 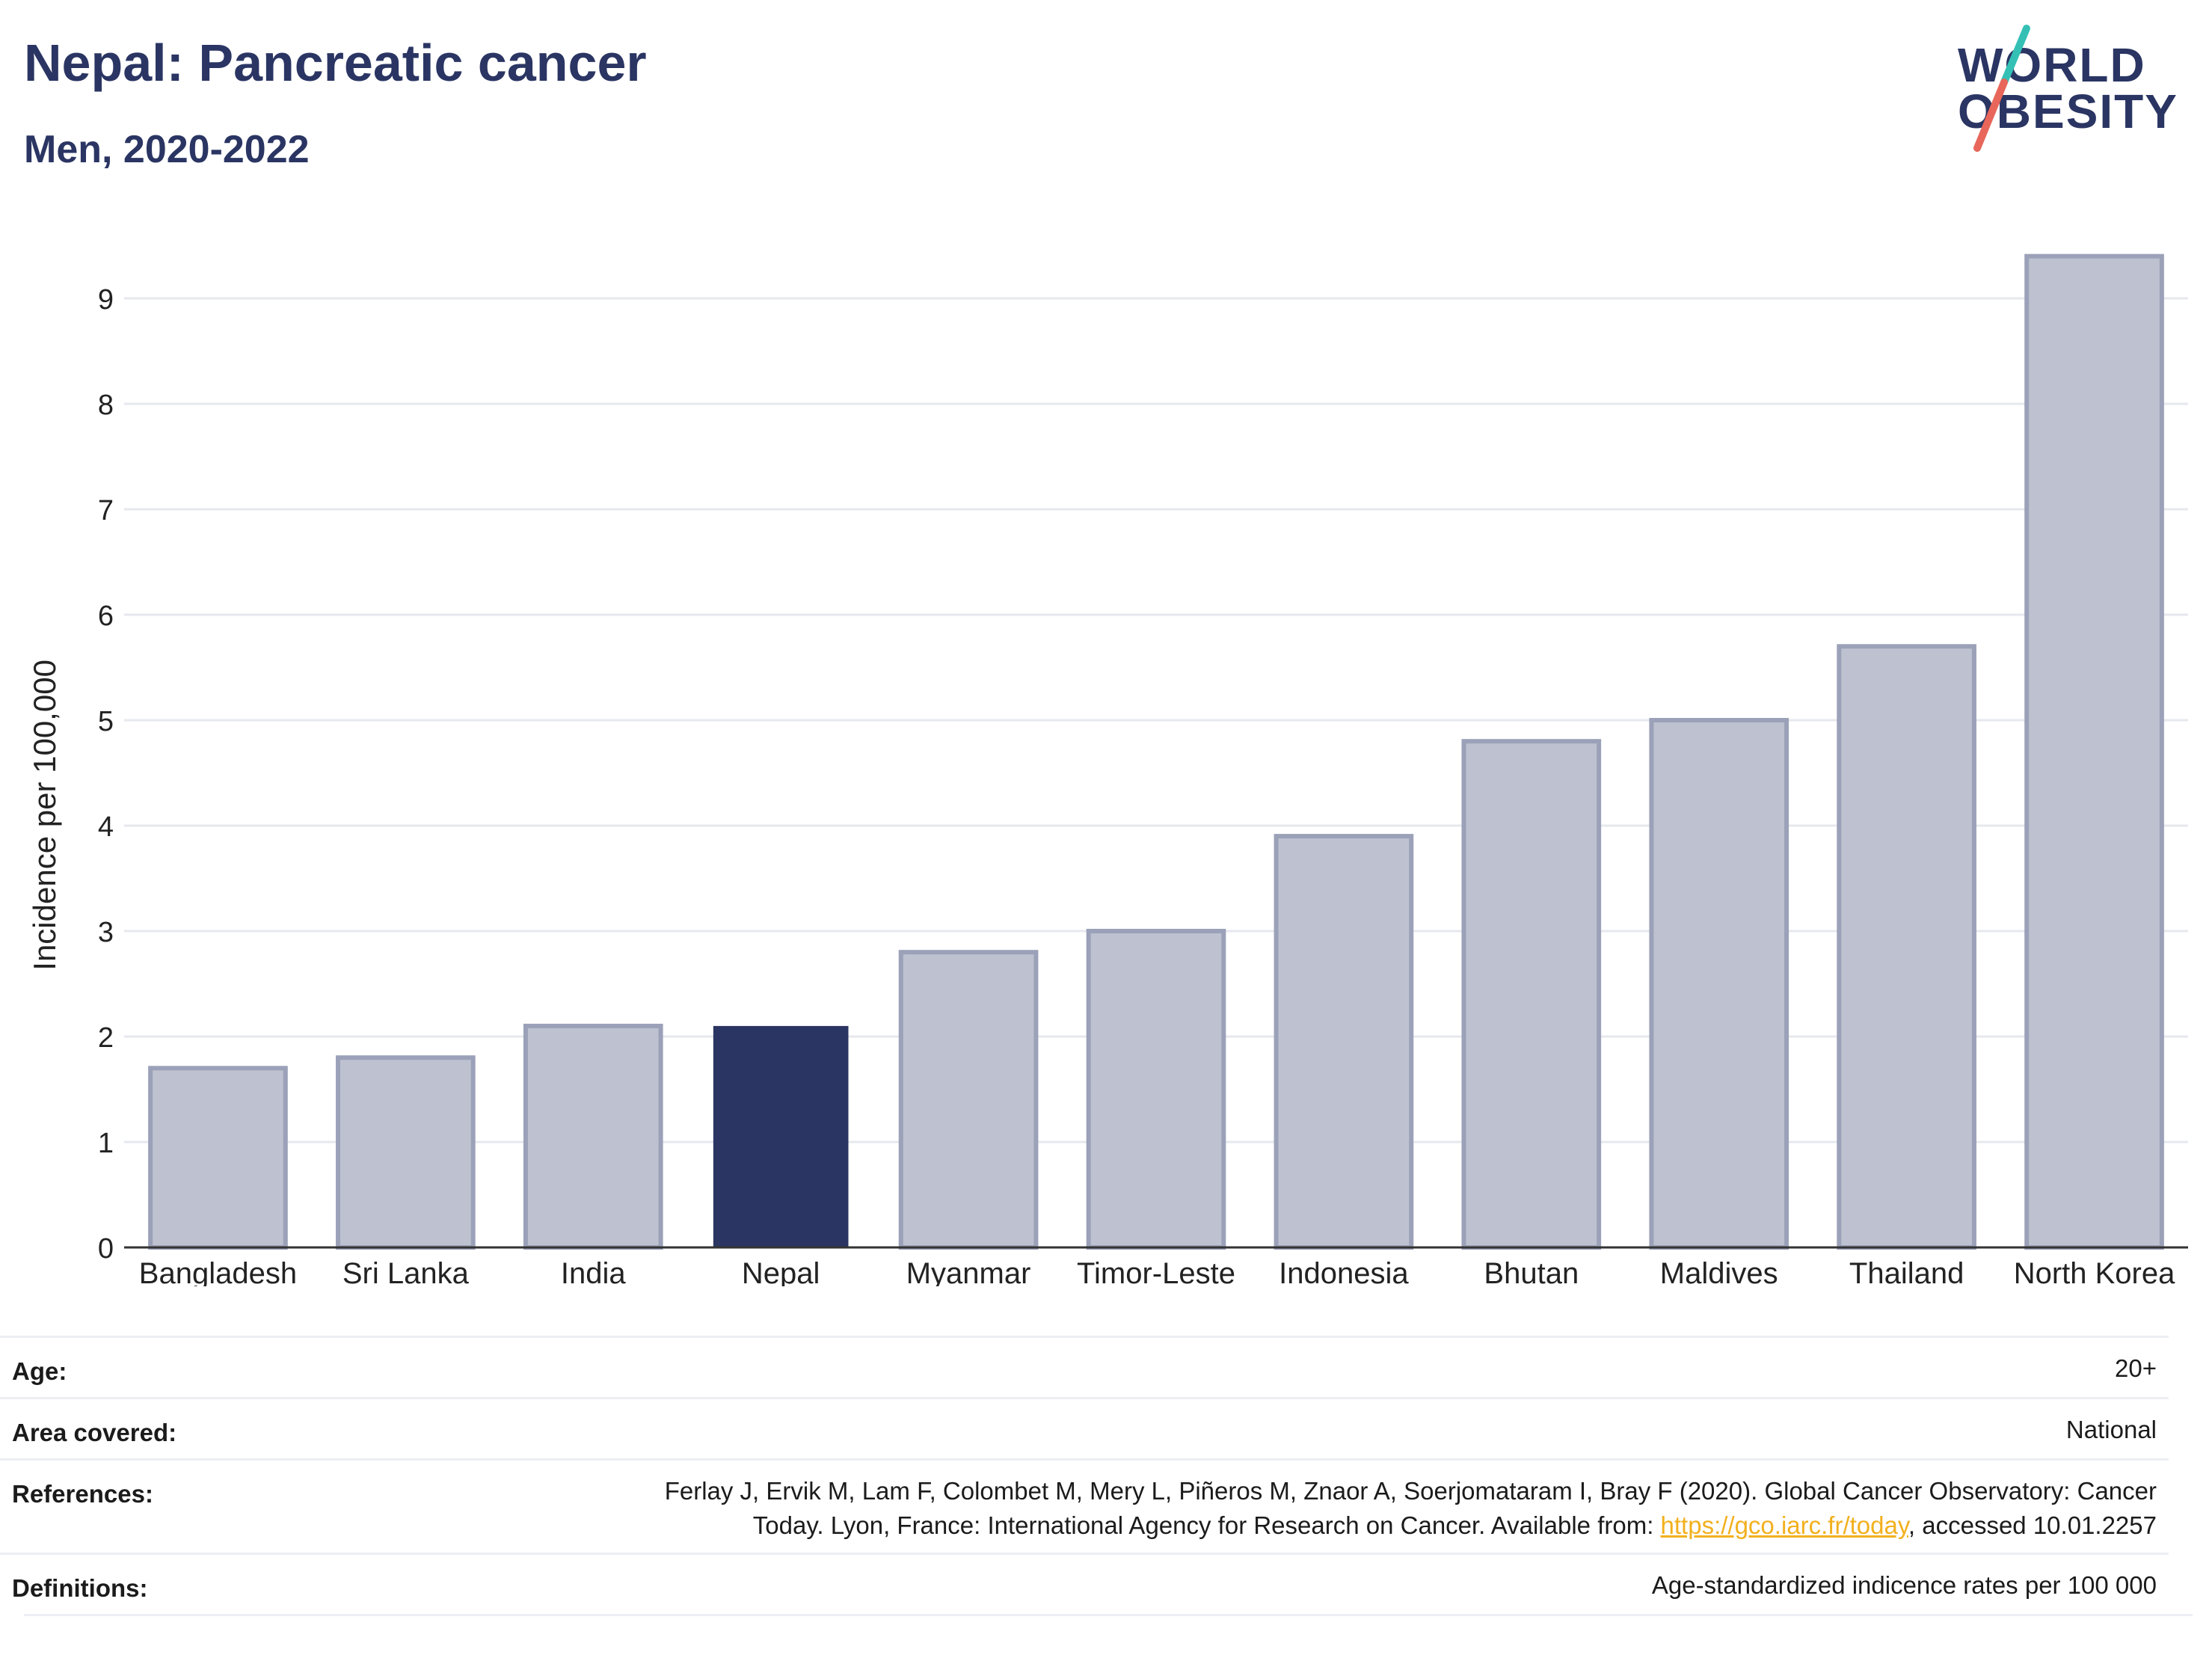 What do you see at coordinates (106, 1143) in the screenshot?
I see `y-tick-label: 1` at bounding box center [106, 1143].